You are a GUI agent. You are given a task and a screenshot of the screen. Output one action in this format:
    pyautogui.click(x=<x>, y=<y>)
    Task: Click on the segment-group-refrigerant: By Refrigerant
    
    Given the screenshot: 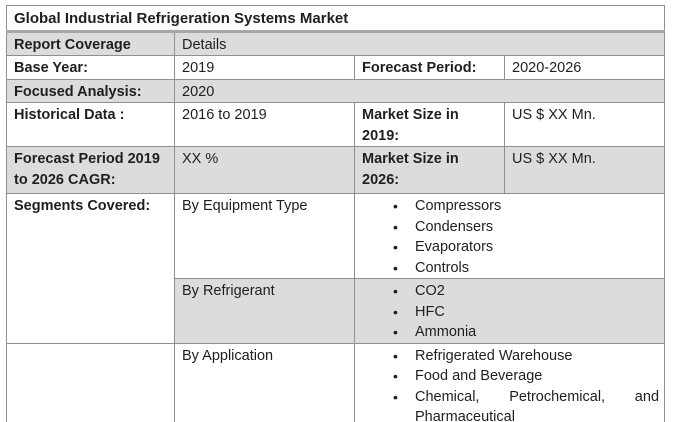 What is the action you would take?
    pyautogui.click(x=264, y=311)
    